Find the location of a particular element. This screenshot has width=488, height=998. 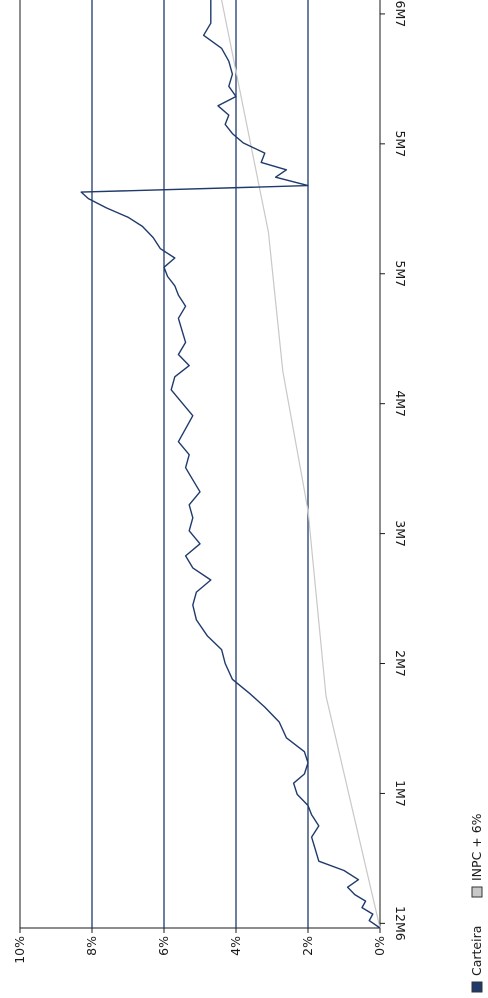

legend-swatch-inpc is located at coordinates (477, 892).